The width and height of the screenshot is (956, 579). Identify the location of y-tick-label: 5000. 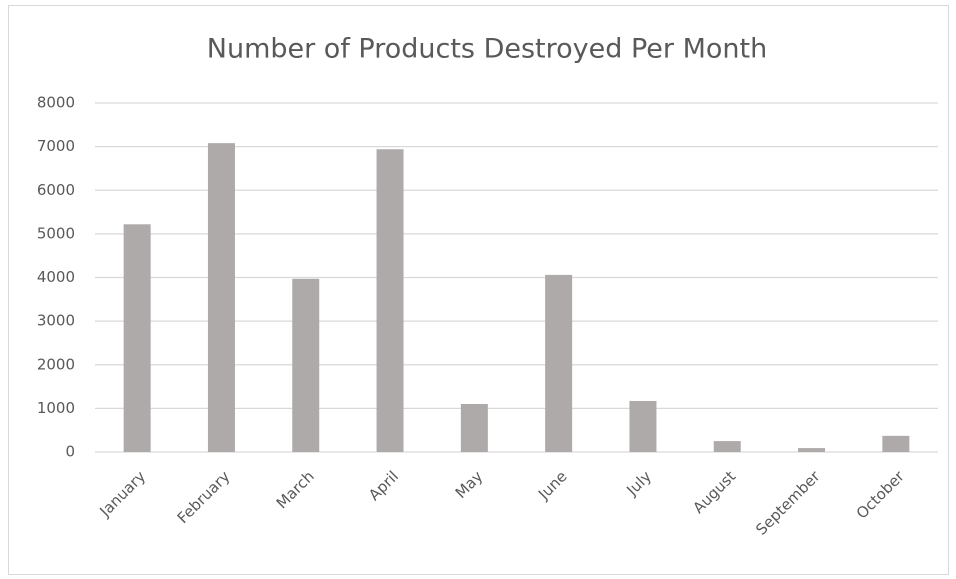
(56, 233).